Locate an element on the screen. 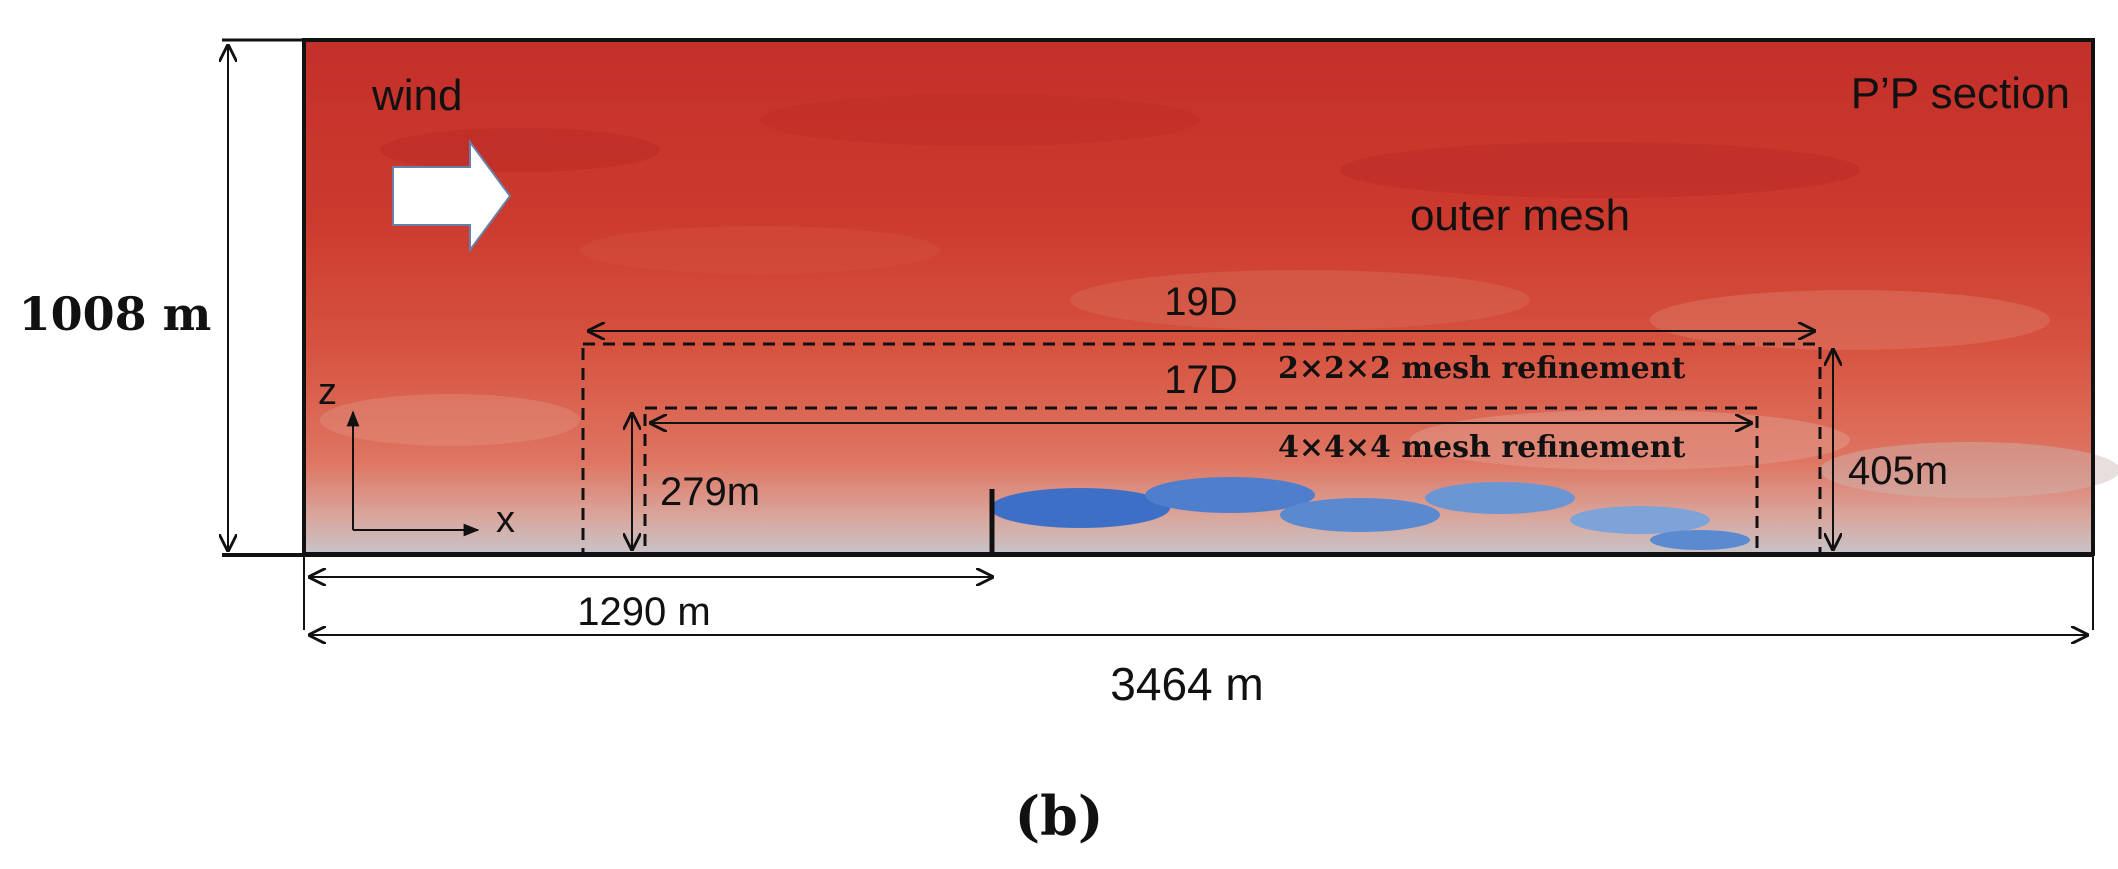 This screenshot has height=869, width=2118. wind-label: wind is located at coordinates (417, 95).